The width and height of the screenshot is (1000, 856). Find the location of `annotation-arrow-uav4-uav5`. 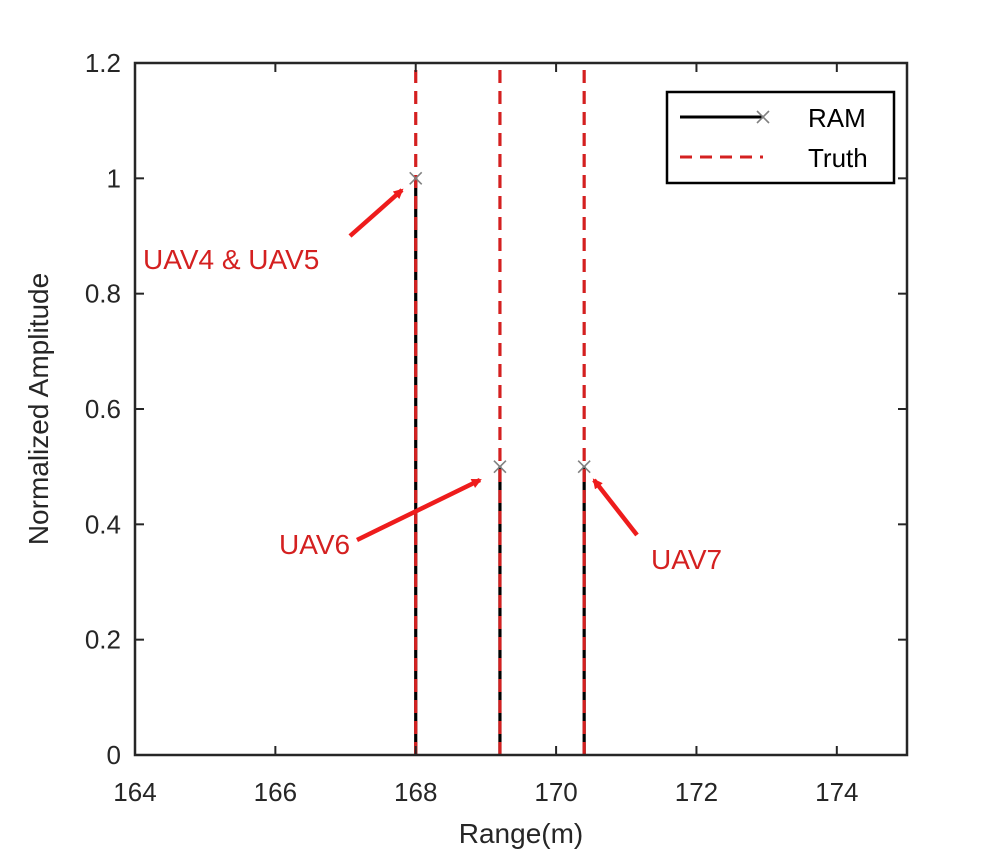

annotation-arrow-uav4-uav5 is located at coordinates (376, 213).